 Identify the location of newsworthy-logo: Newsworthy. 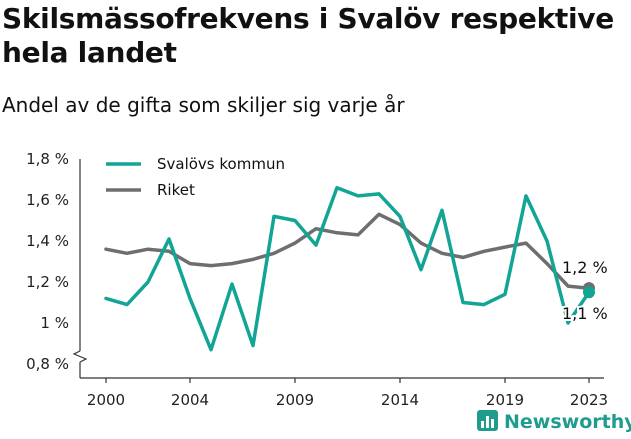
(554, 421).